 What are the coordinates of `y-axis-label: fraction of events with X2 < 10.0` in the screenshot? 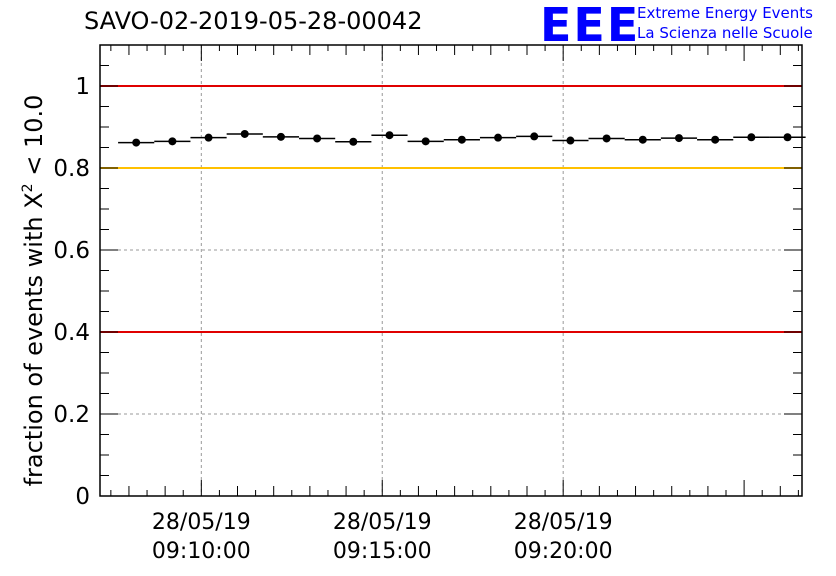 It's located at (34, 291).